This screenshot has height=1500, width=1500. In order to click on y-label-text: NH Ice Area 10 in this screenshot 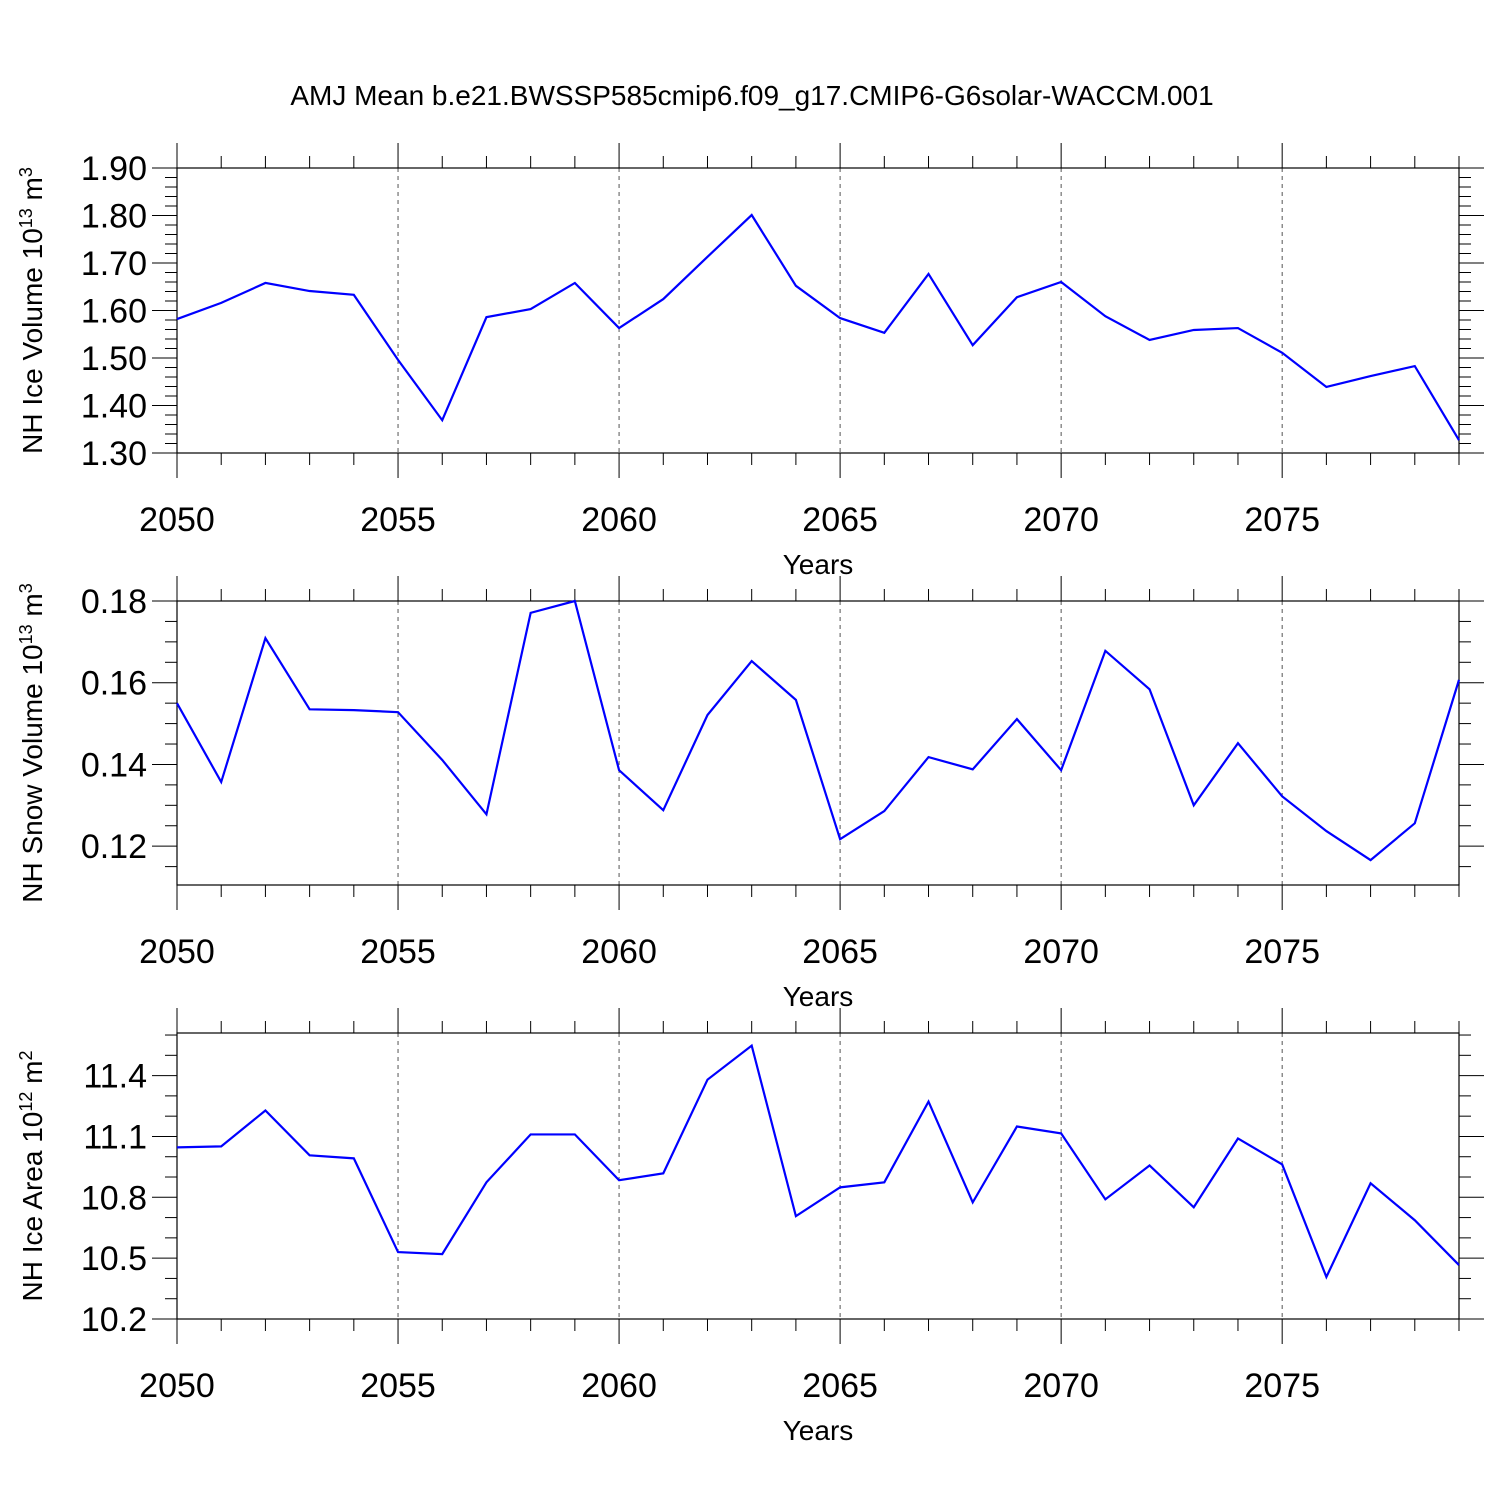, I will do `click(32, 1207)`.